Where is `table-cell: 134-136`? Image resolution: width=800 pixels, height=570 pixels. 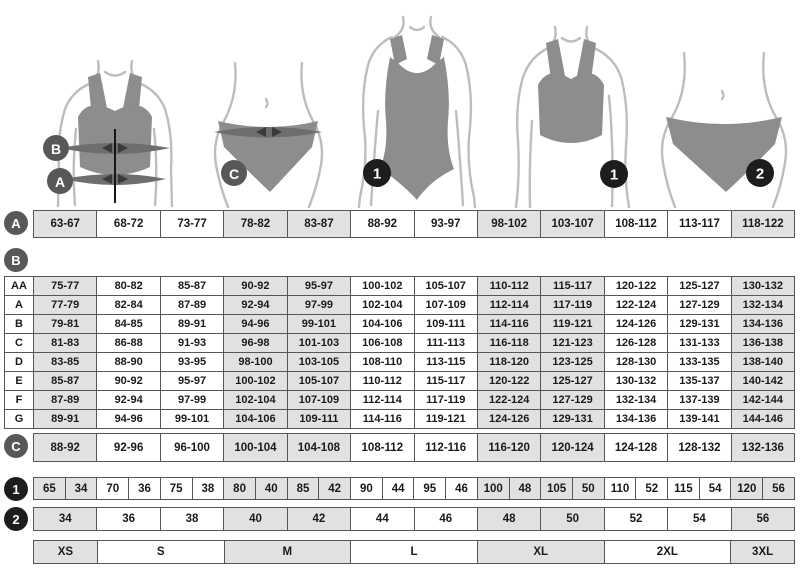 table-cell: 134-136 is located at coordinates (635, 419).